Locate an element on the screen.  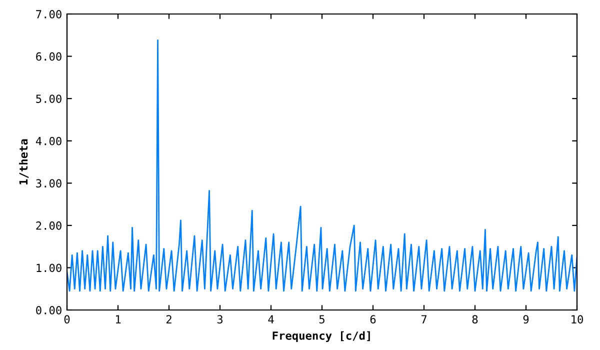
x-tick-label: 3 is located at coordinates (220, 319).